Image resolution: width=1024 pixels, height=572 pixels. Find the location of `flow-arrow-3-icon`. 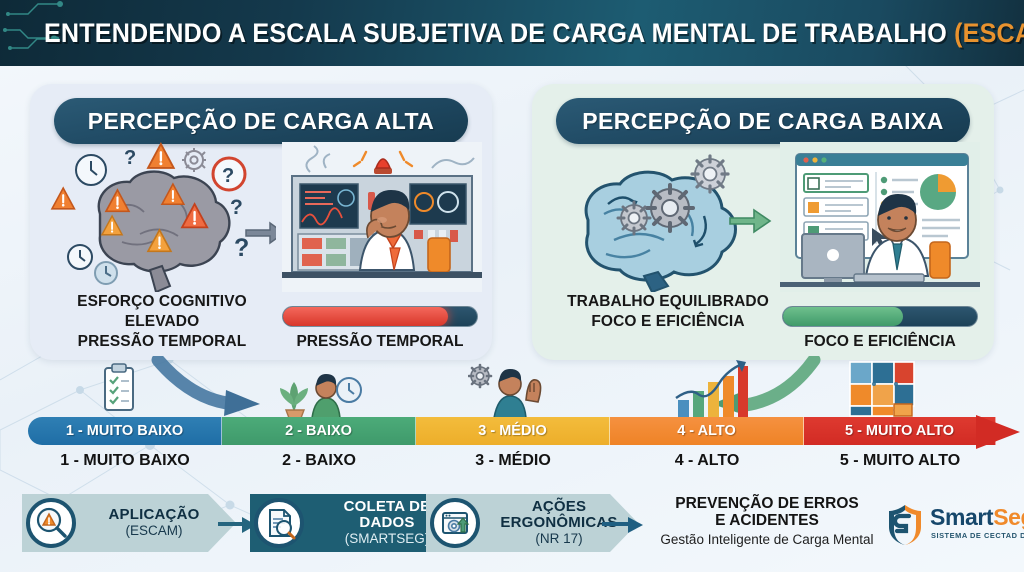

flow-arrow-3-icon is located at coordinates (622, 525).